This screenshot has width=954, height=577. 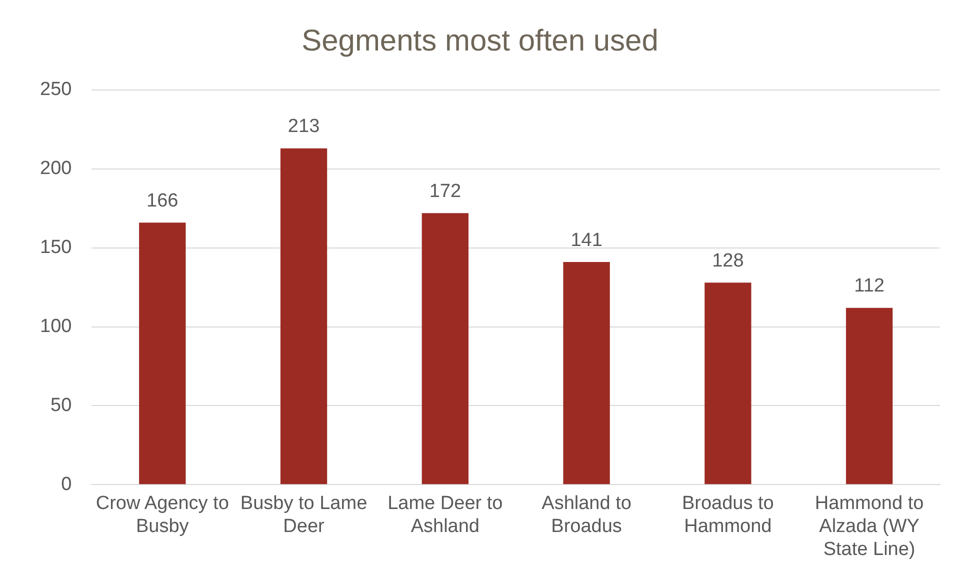 I want to click on data-label: 166, so click(x=162, y=201).